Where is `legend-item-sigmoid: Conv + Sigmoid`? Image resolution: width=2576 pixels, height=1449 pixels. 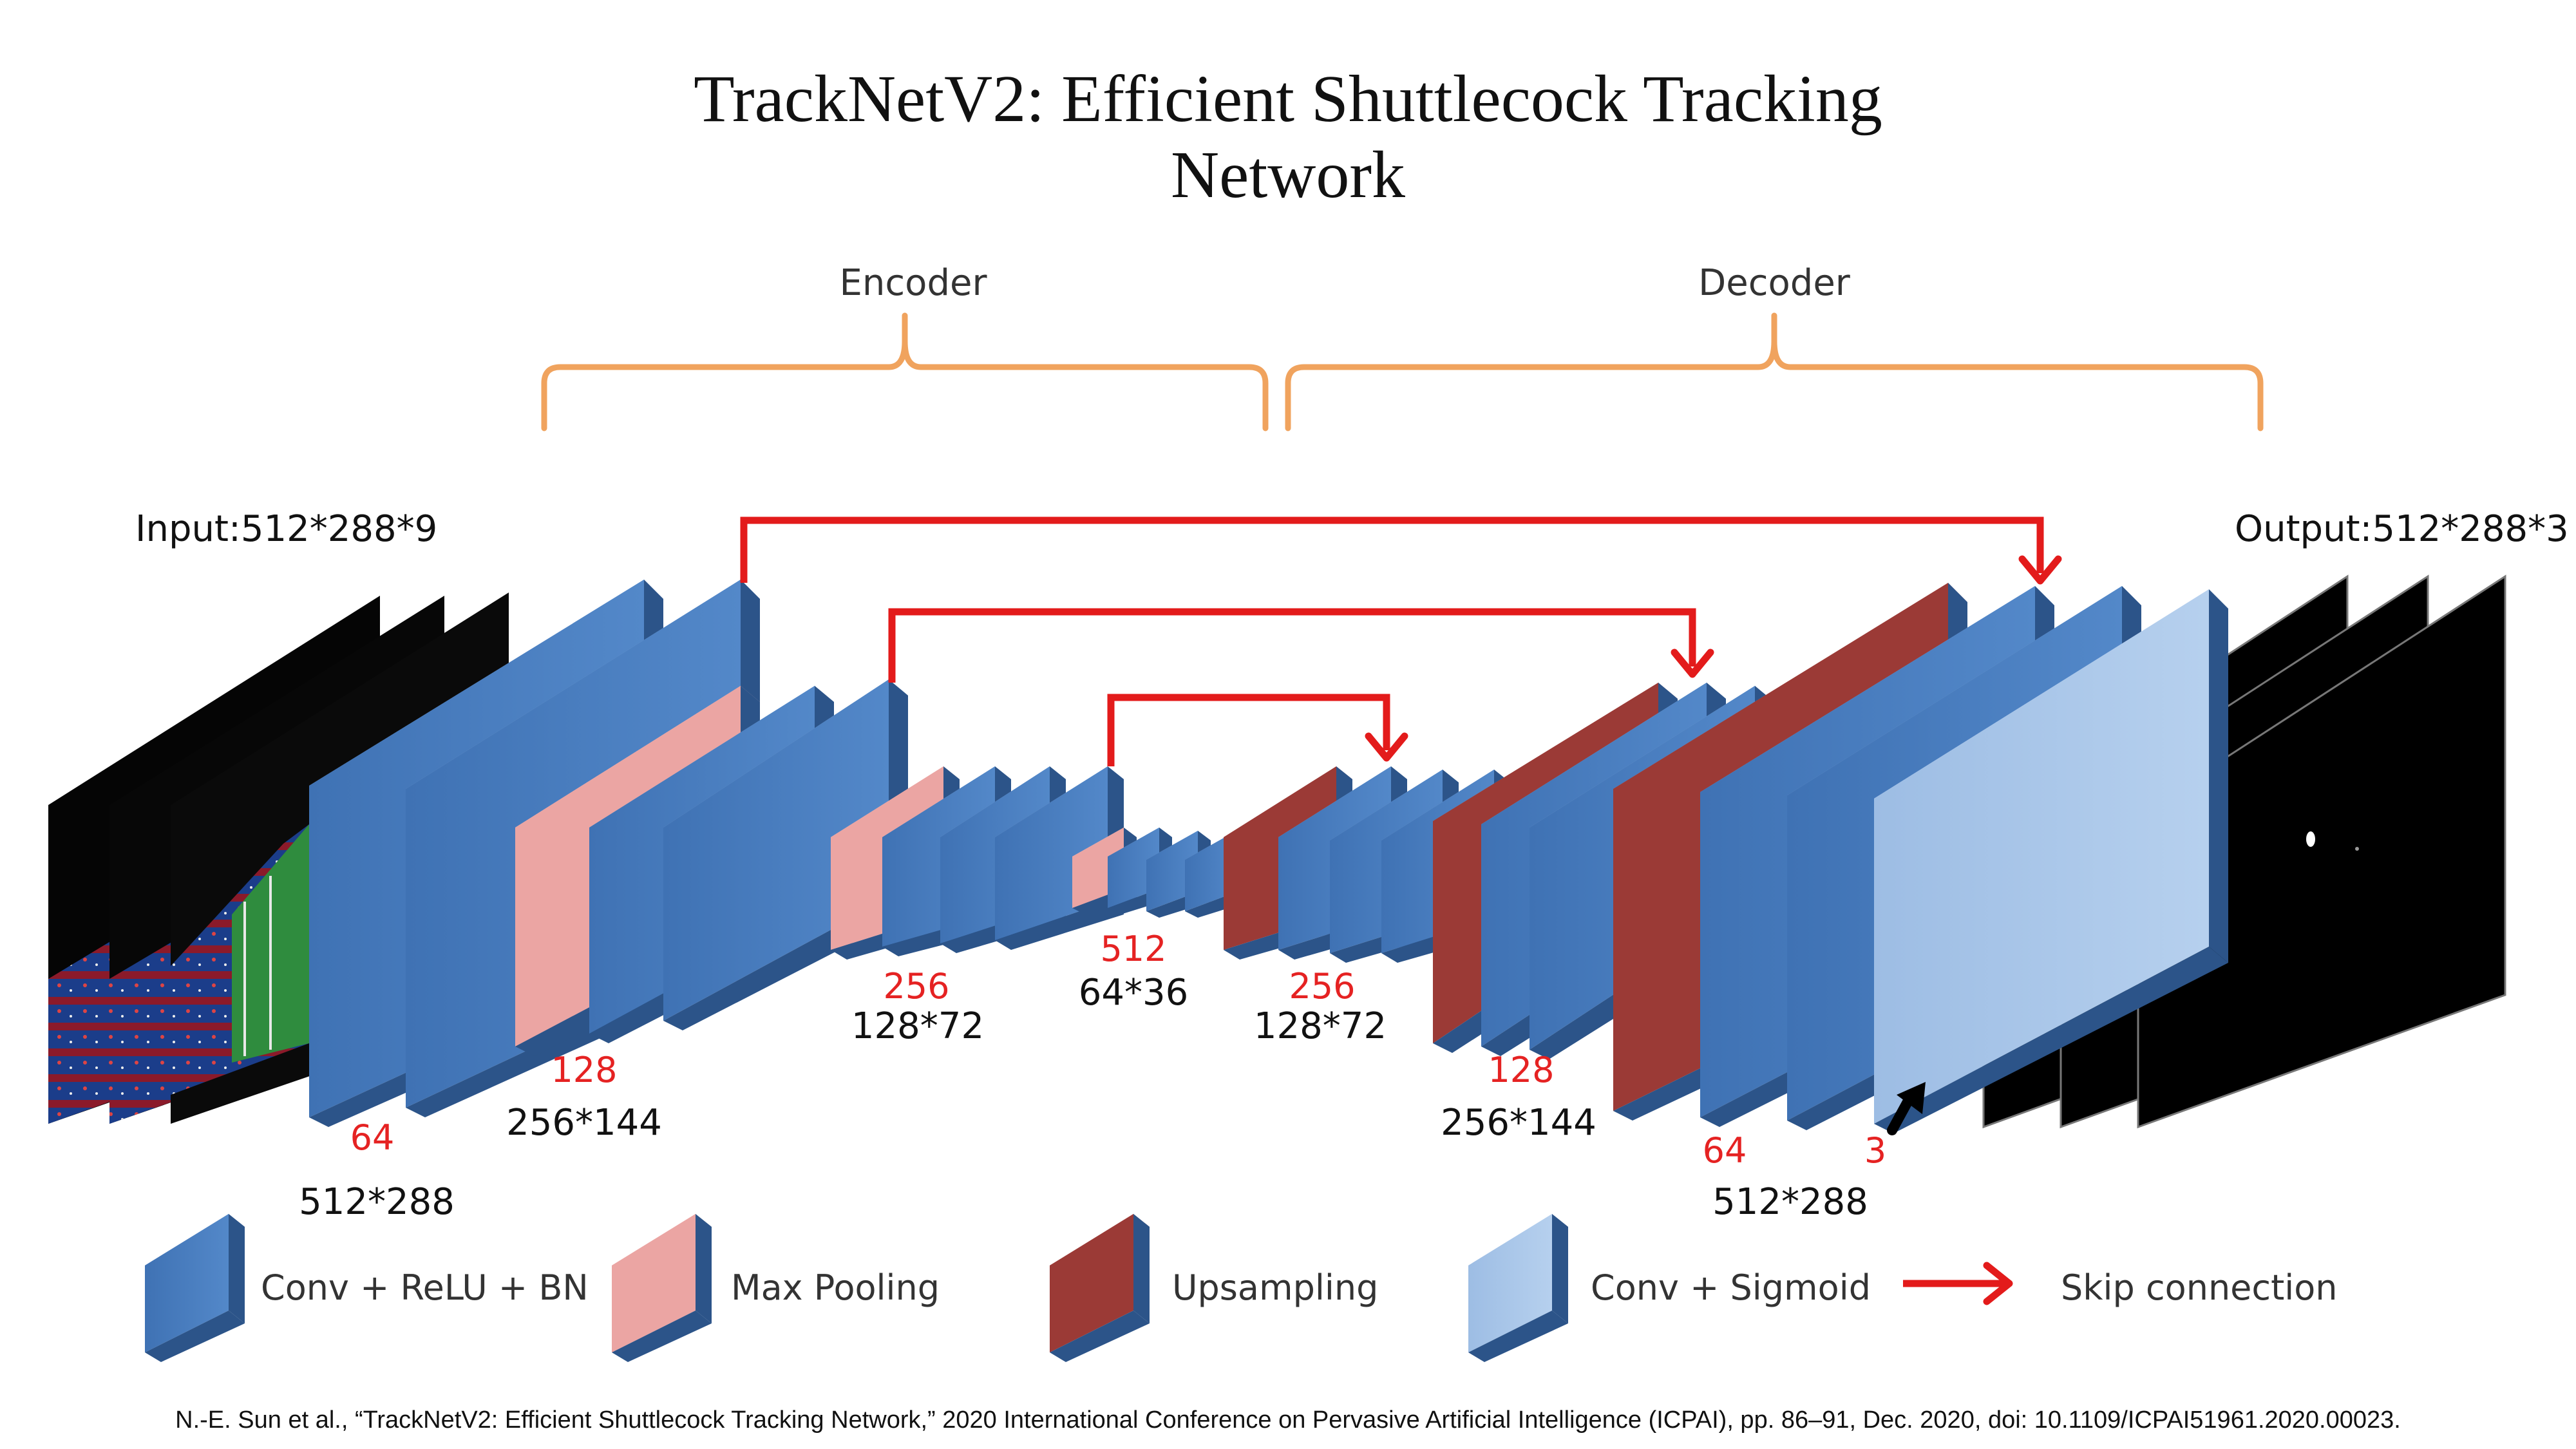 legend-item-sigmoid: Conv + Sigmoid is located at coordinates (1669, 1288).